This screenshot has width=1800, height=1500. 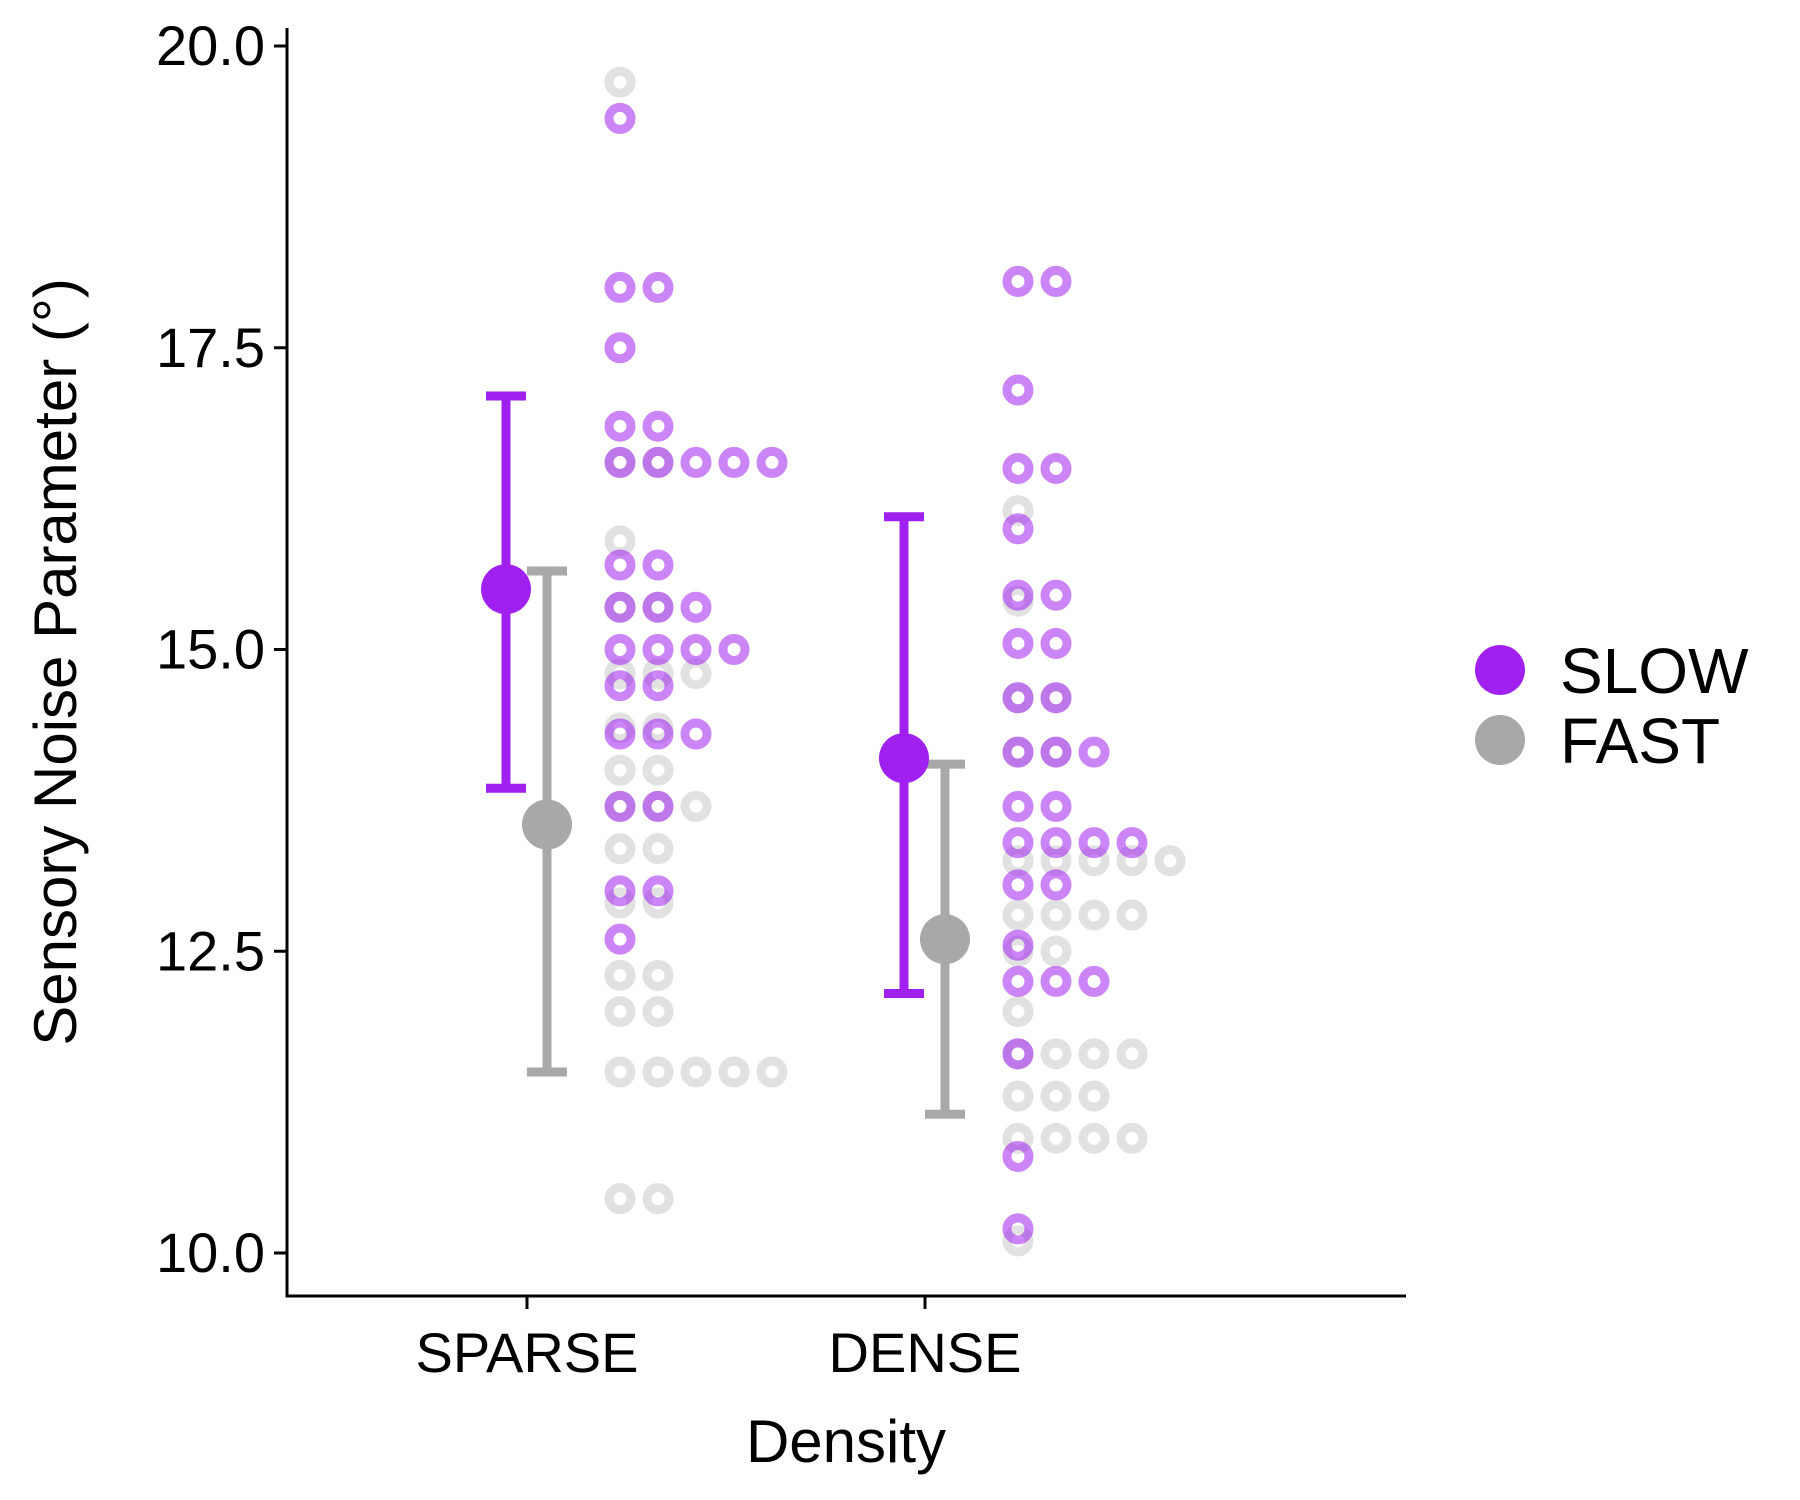 I want to click on error-bar-slow-sparse, so click(x=506, y=592).